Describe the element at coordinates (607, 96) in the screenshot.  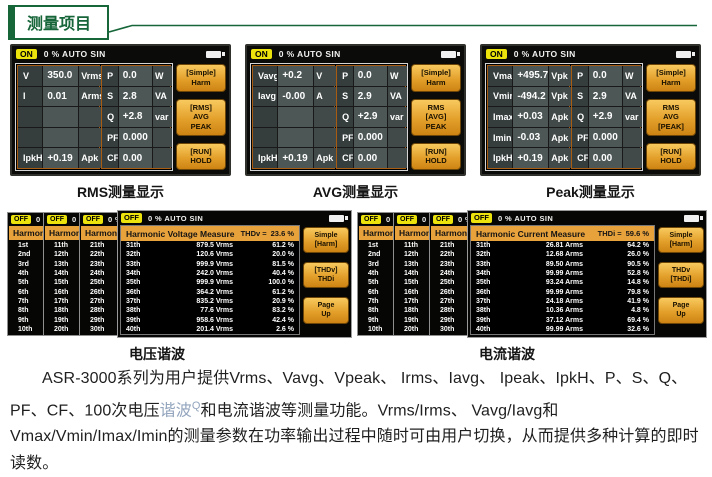
I see `measurement-row: S 2.9 VA` at that location.